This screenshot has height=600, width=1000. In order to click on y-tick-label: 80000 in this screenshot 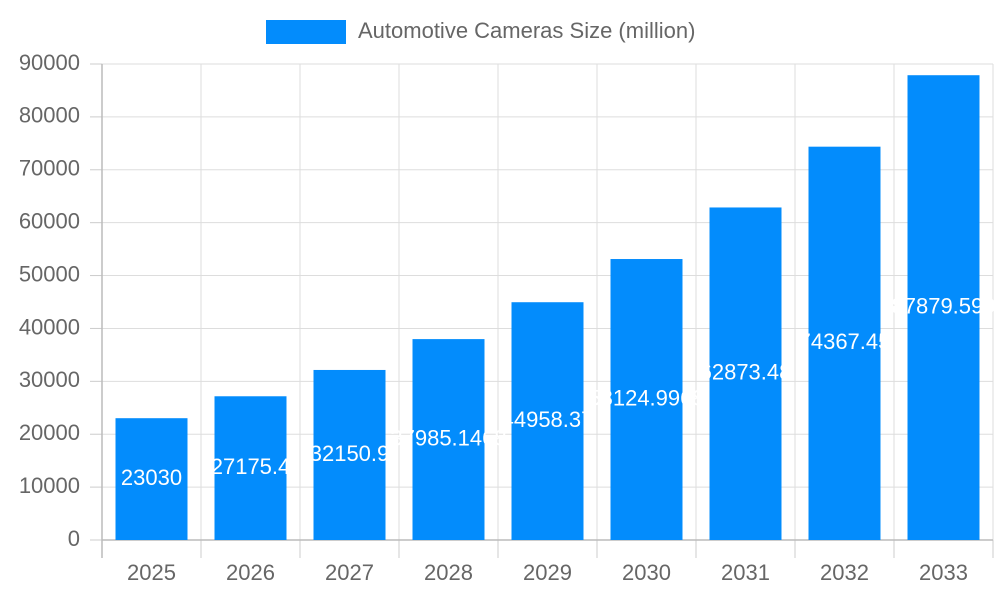, I will do `click(49, 115)`.